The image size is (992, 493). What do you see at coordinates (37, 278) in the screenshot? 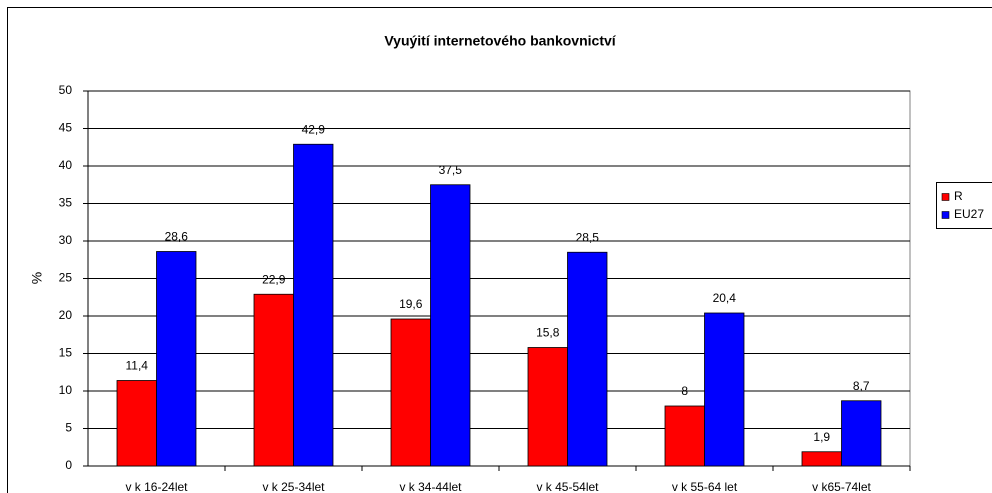
I see `y-axis-label: %` at bounding box center [37, 278].